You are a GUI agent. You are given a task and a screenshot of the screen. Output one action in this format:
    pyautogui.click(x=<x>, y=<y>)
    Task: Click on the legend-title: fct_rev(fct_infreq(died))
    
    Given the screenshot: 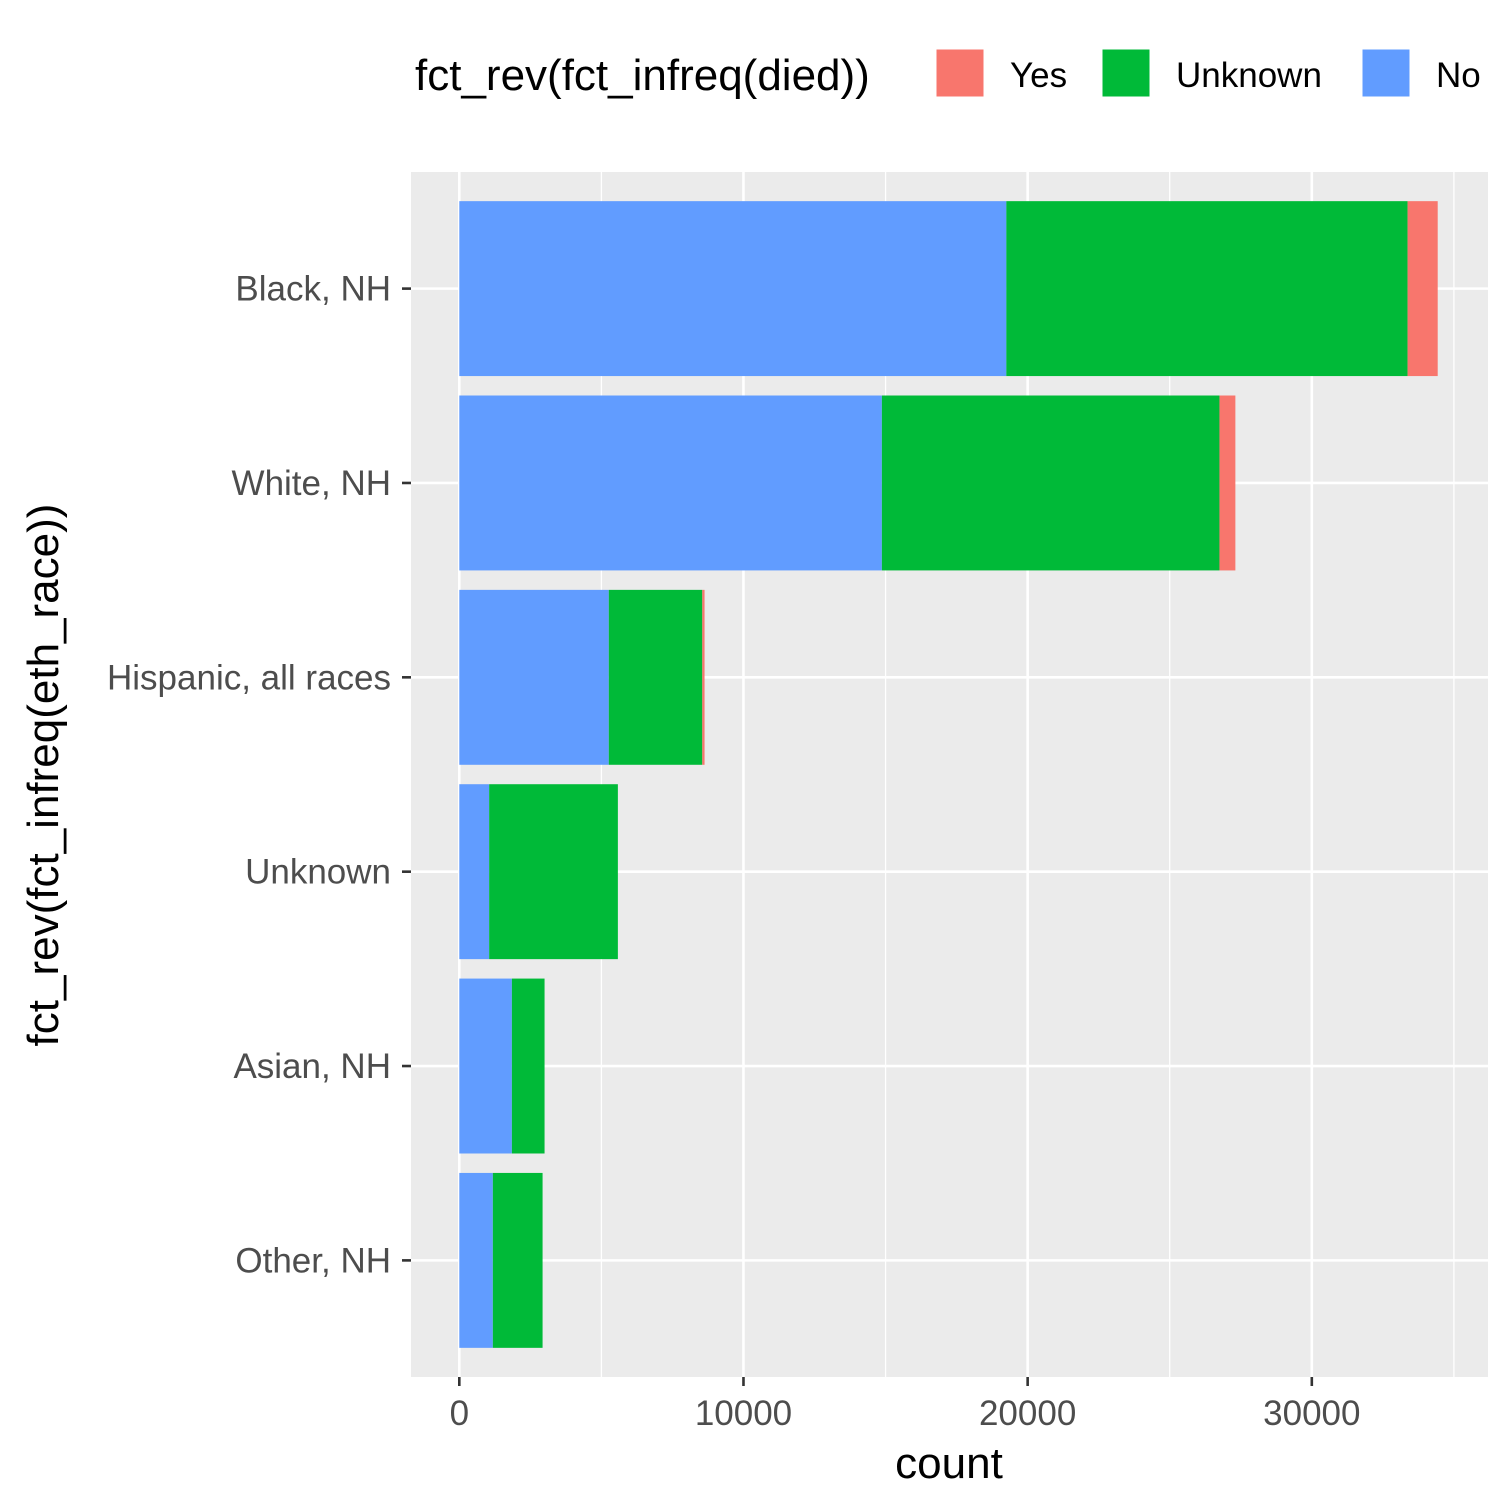 What is the action you would take?
    pyautogui.click(x=642, y=75)
    